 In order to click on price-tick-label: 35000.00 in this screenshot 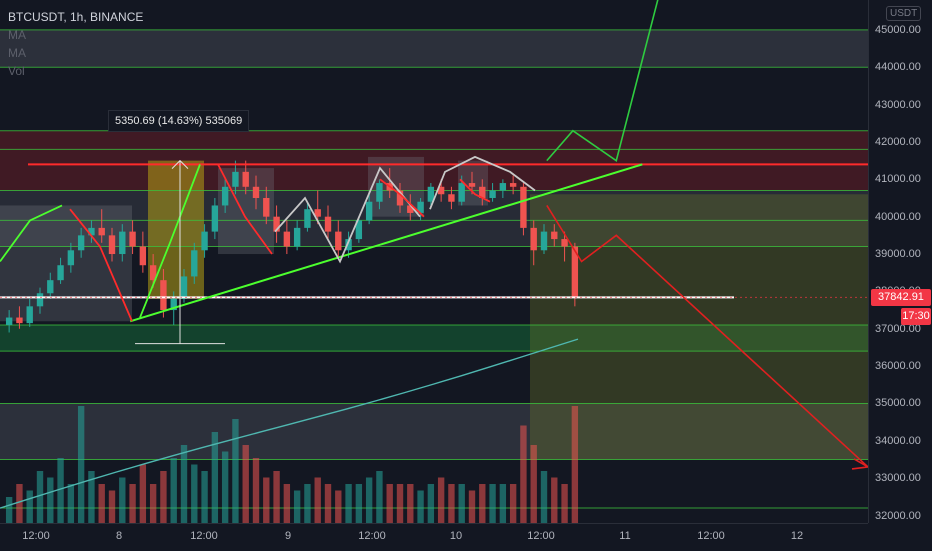, I will do `click(898, 403)`.